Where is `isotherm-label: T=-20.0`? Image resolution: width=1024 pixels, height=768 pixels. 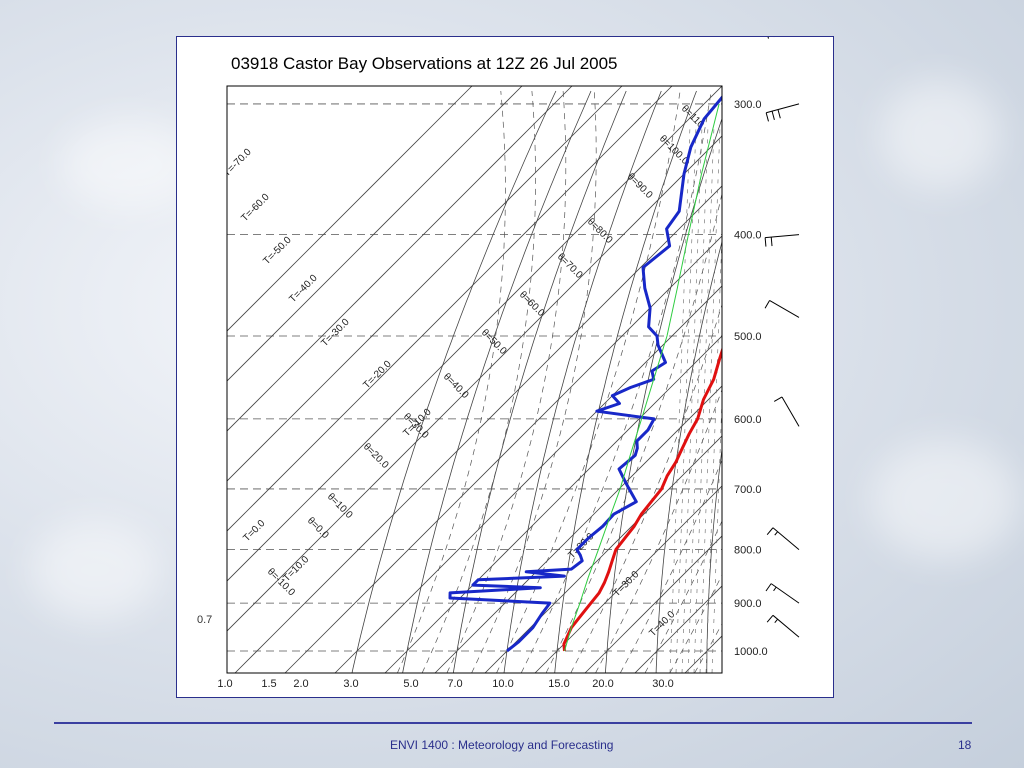
isotherm-label: T=-20.0 is located at coordinates (377, 374).